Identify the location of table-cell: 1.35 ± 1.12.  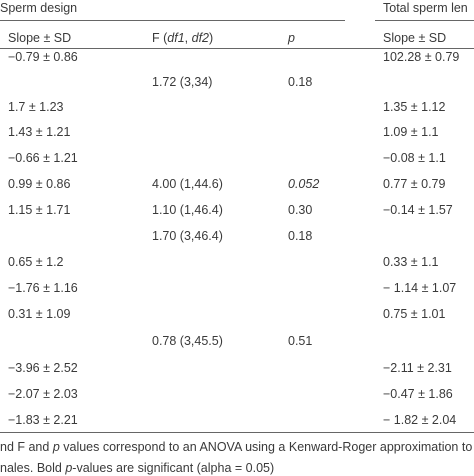
(414, 107).